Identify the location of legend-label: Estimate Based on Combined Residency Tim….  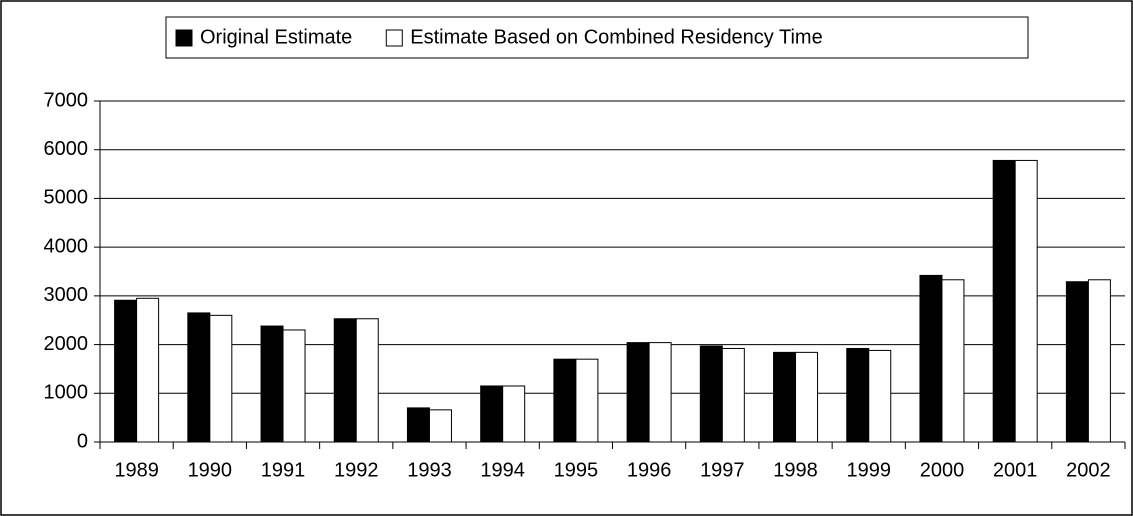
(616, 37).